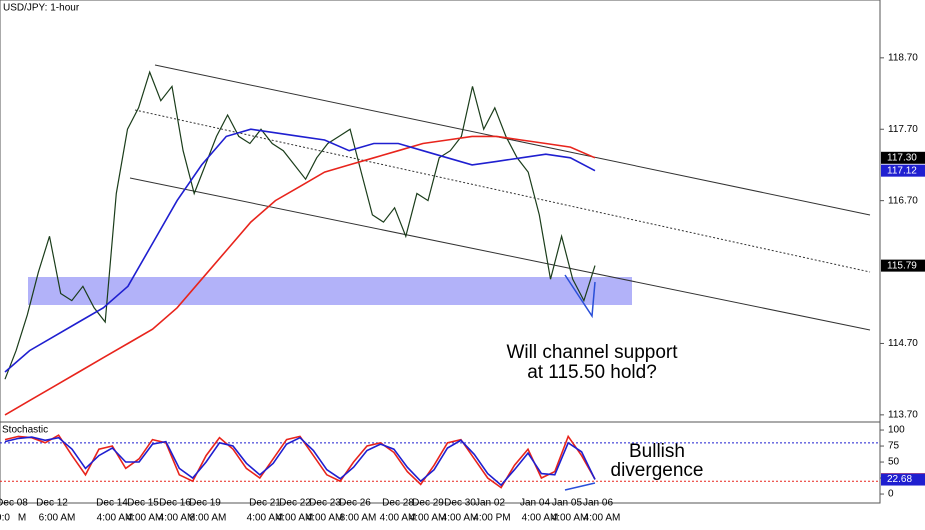  I want to click on x-date-label: Dec 30, so click(460, 503).